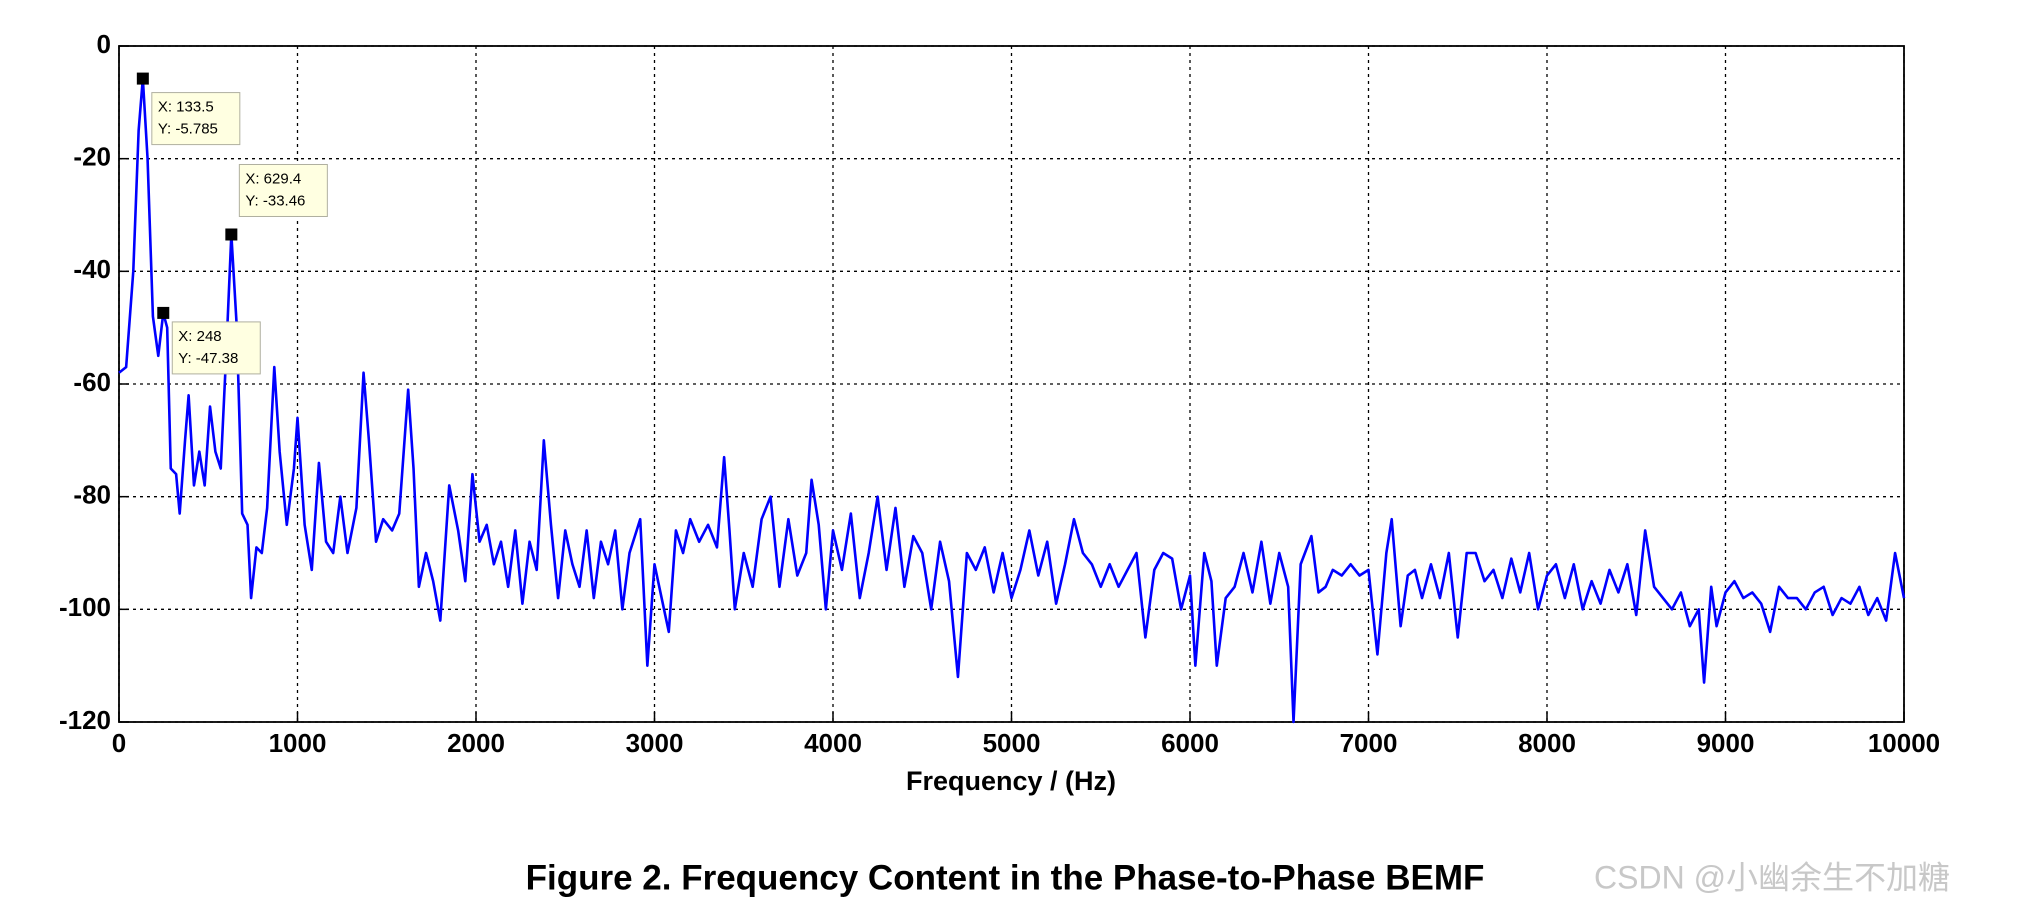 The height and width of the screenshot is (917, 2021). Describe the element at coordinates (208, 358) in the screenshot. I see `datatip-y: Y: -47.38` at that location.